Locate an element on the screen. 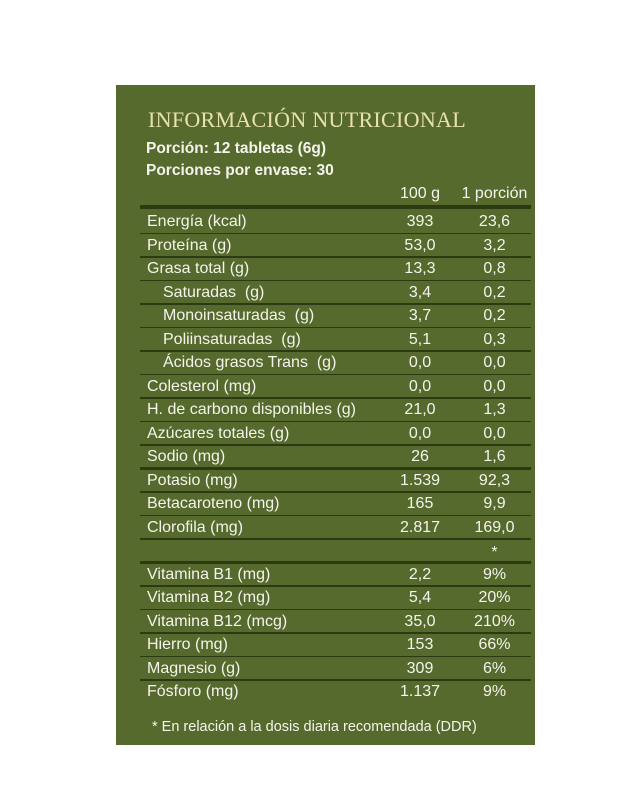 This screenshot has width=635, height=810. value-100g: 53,0 is located at coordinates (420, 245).